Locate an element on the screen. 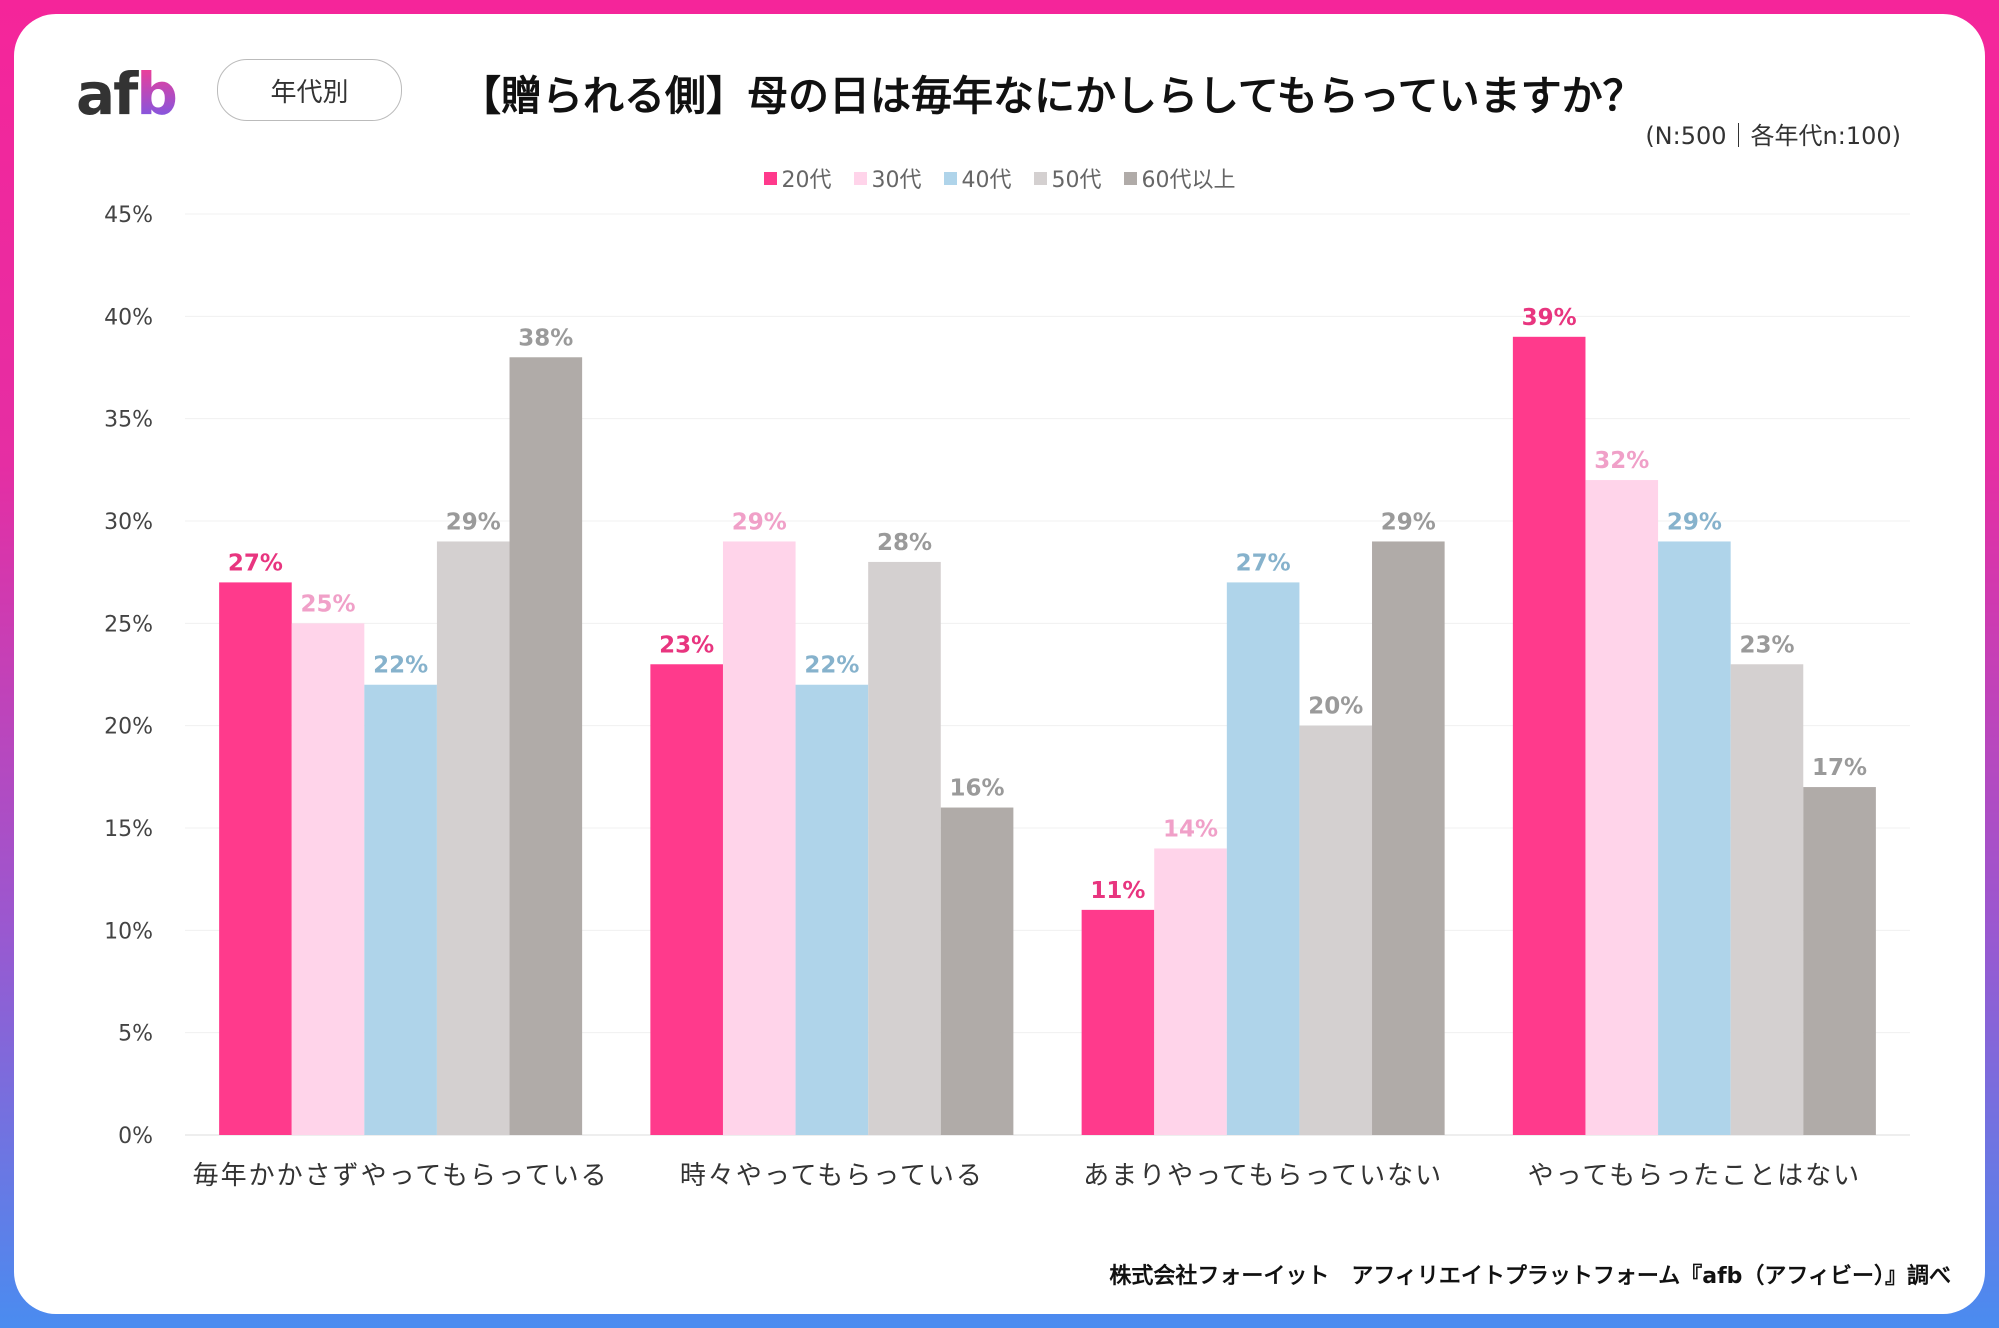 Image resolution: width=1999 pixels, height=1328 pixels. legend-label: 20代 is located at coordinates (806, 180).